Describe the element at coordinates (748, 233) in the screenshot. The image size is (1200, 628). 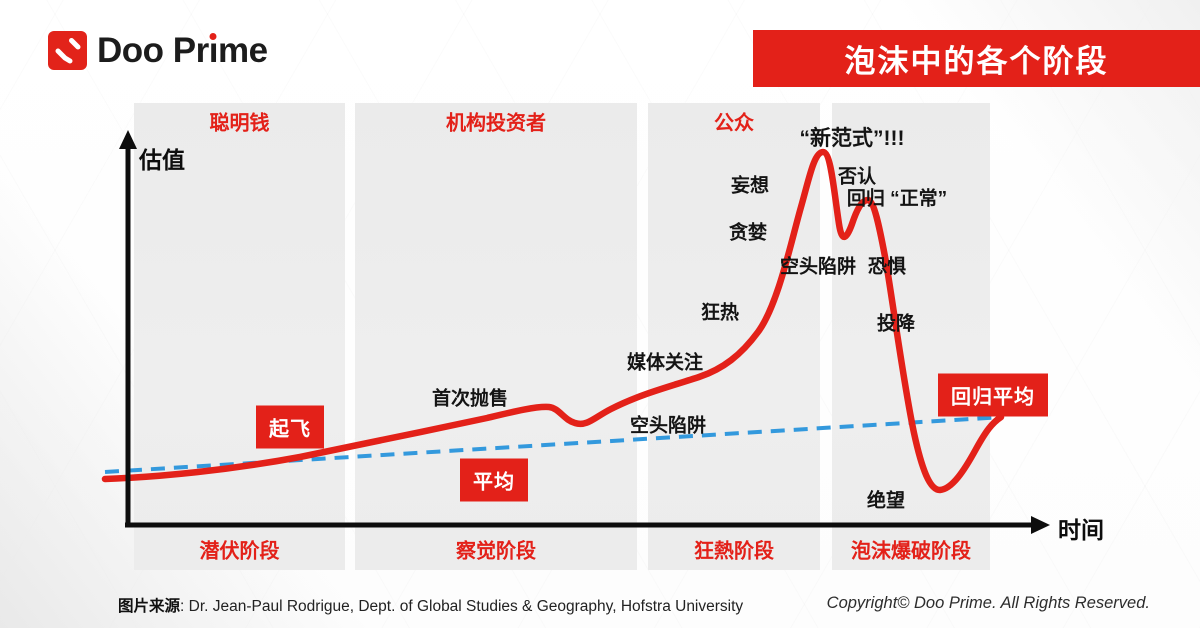
I see `curve-annotation: 贪婪` at that location.